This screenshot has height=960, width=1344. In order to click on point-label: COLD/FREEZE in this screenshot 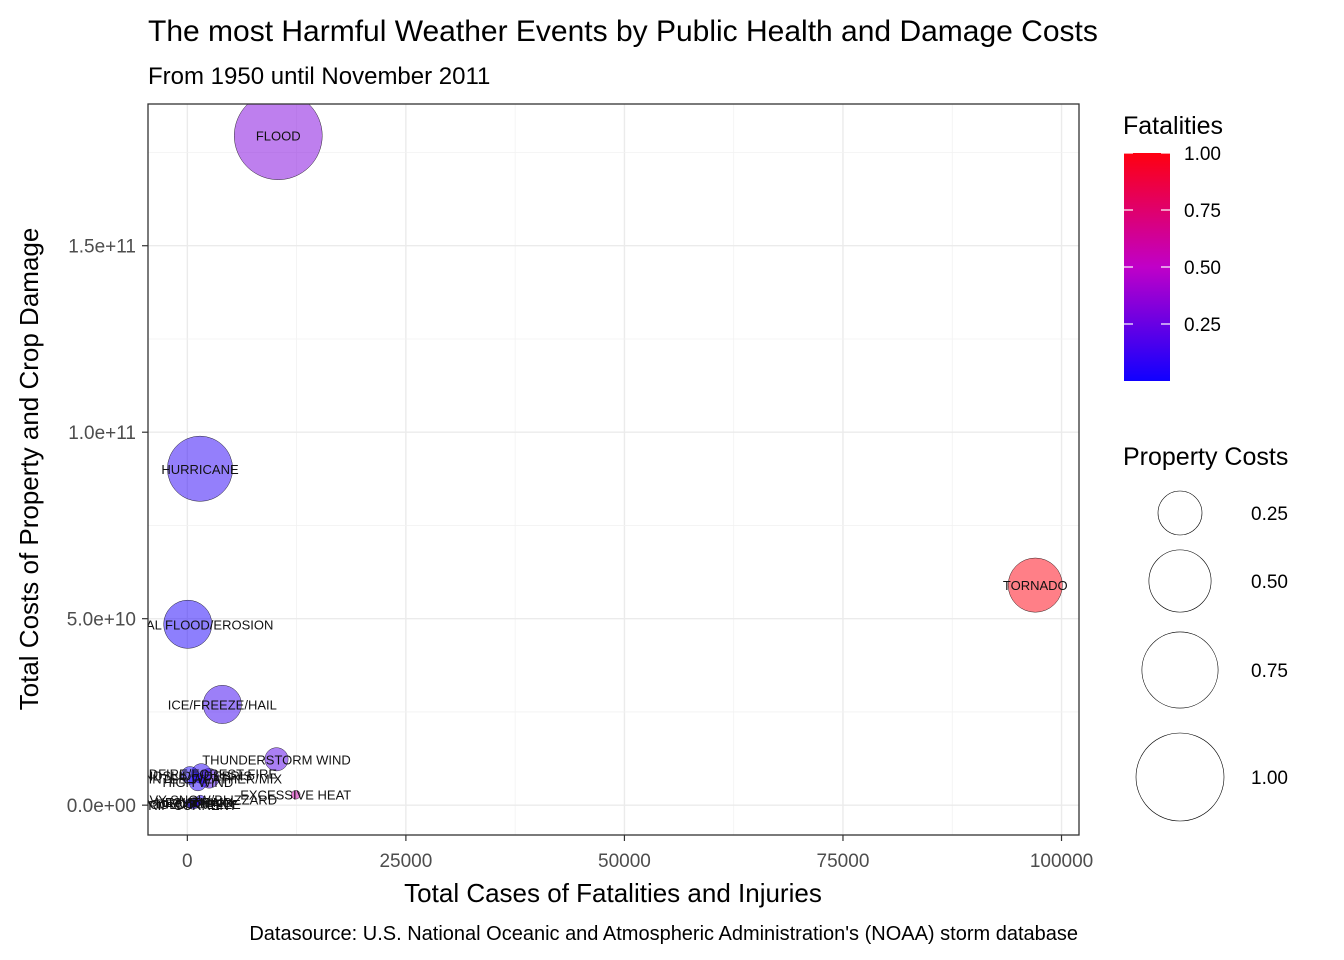, I will do `click(195, 804)`.